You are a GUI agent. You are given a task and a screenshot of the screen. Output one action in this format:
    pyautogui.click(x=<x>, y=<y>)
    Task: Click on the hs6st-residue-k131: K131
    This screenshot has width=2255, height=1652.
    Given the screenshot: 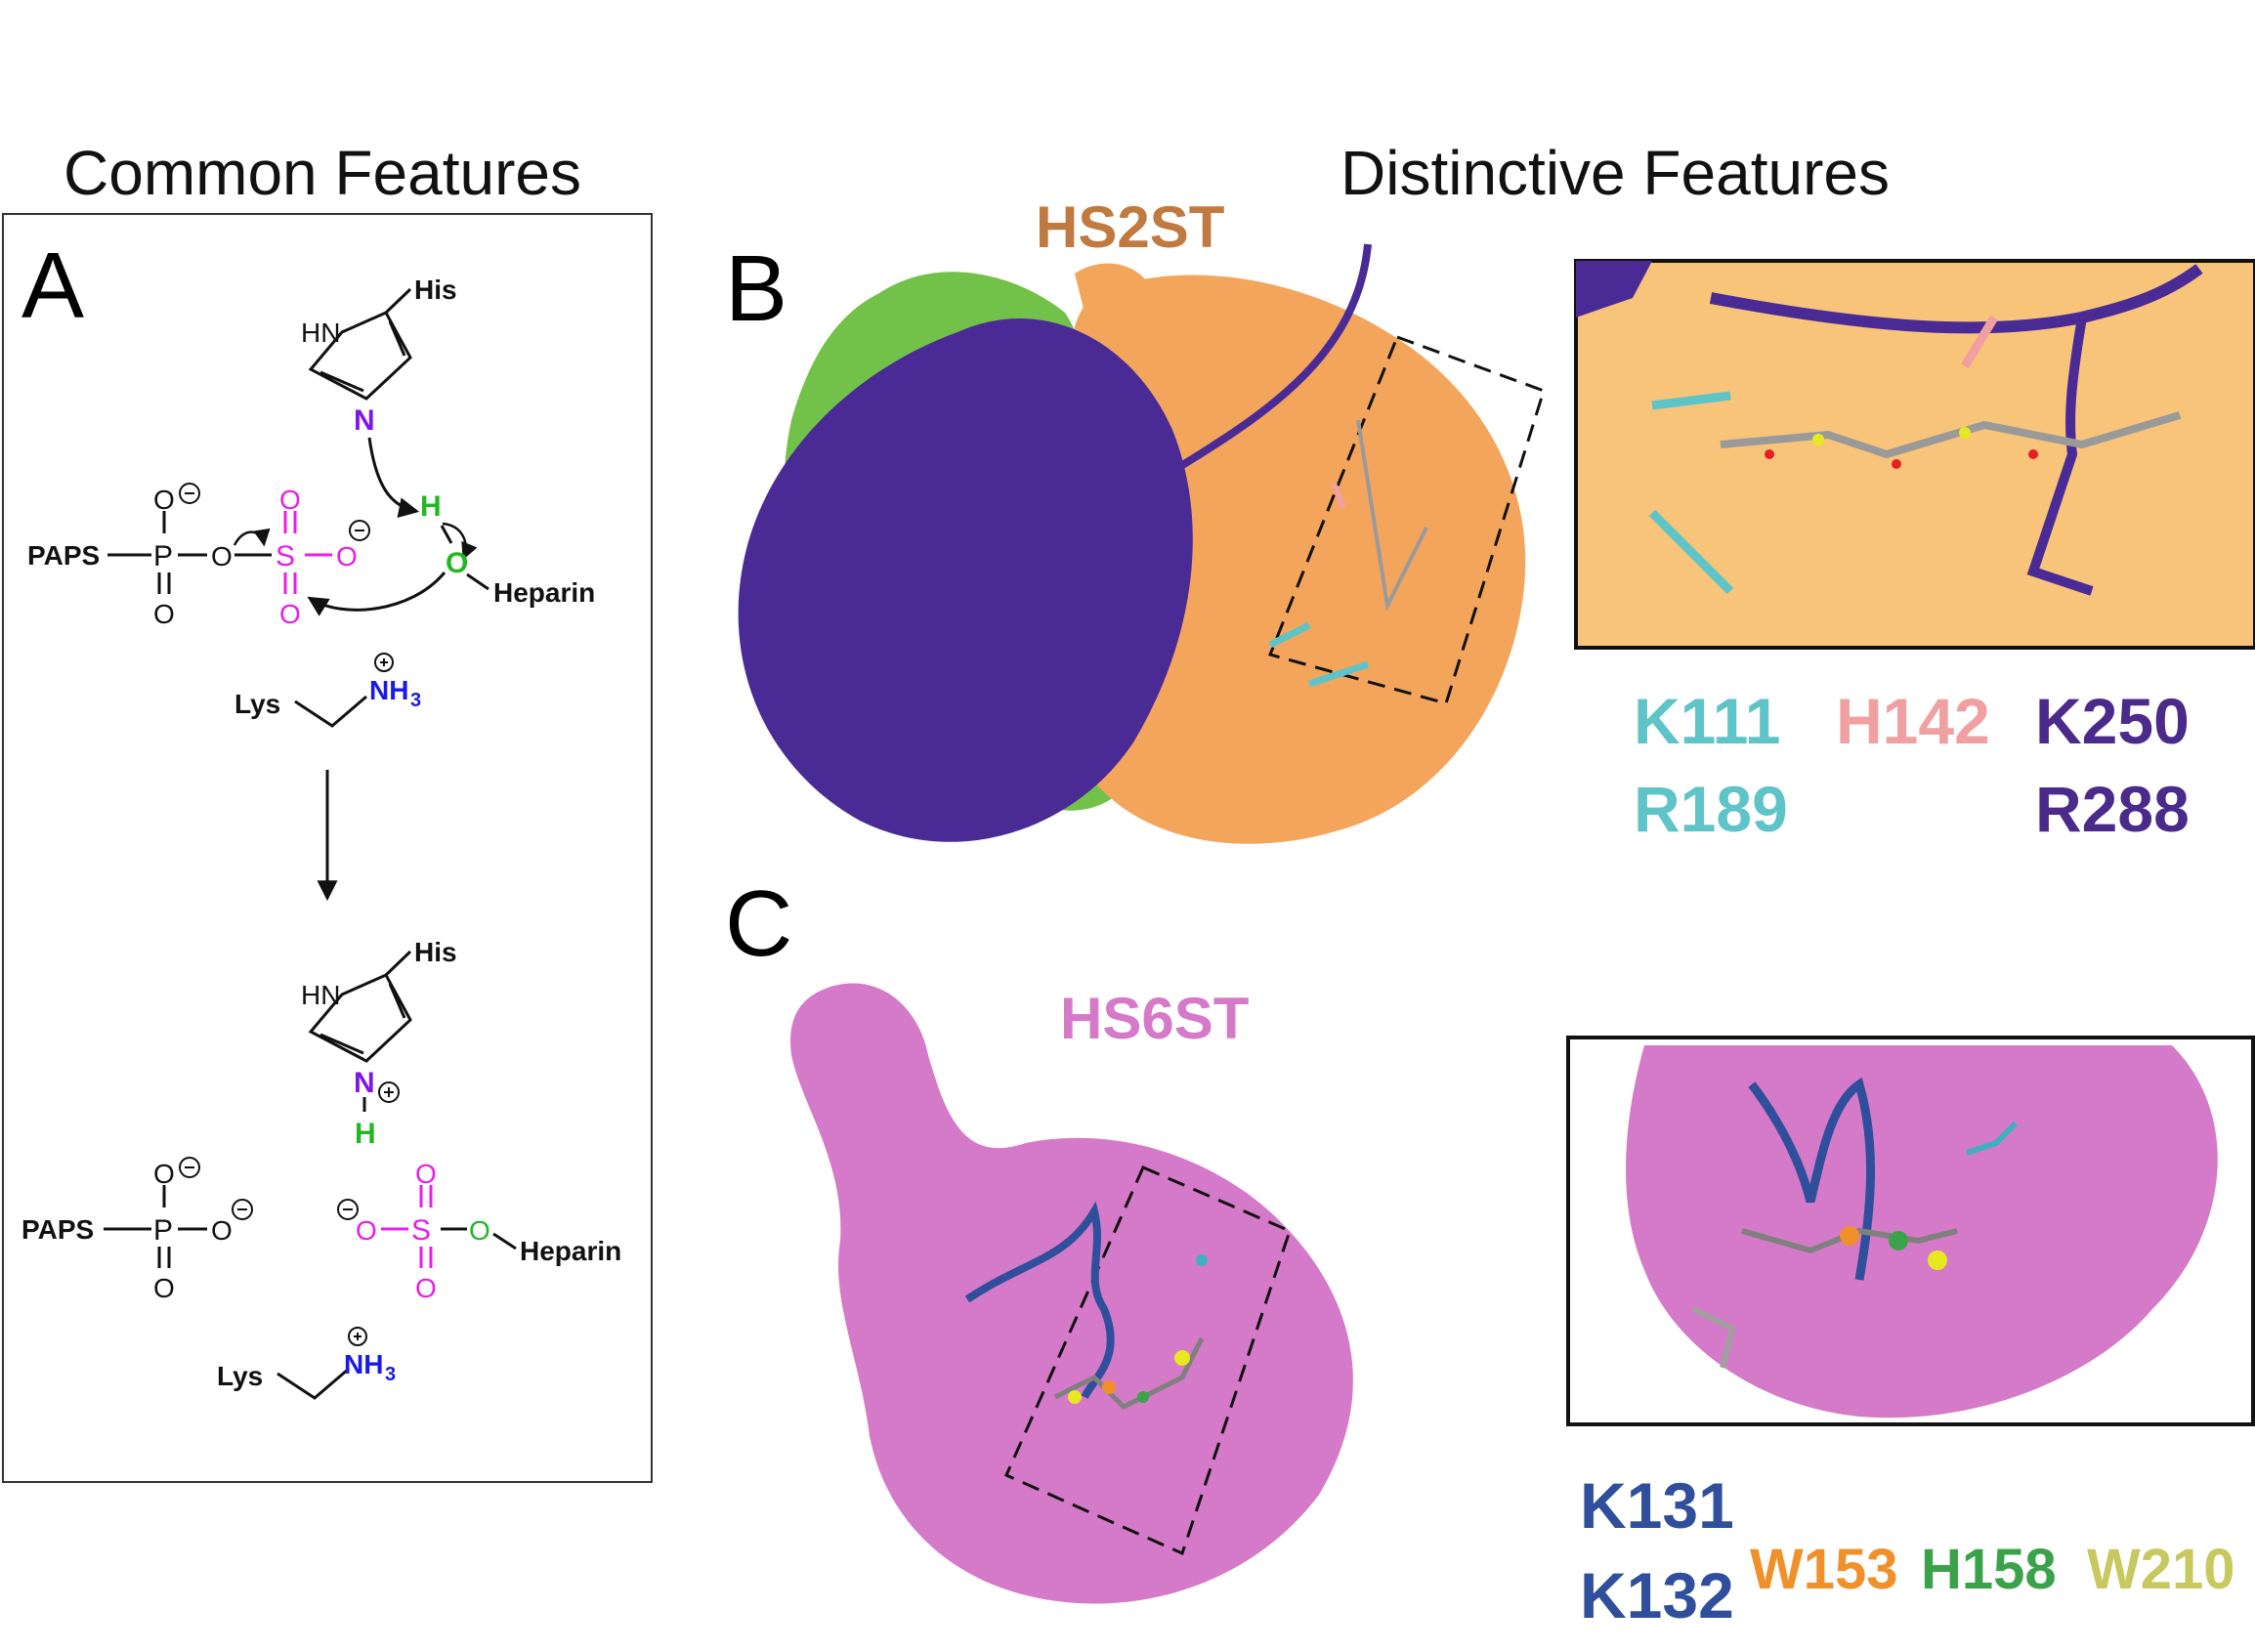 What is the action you would take?
    pyautogui.click(x=1657, y=1505)
    